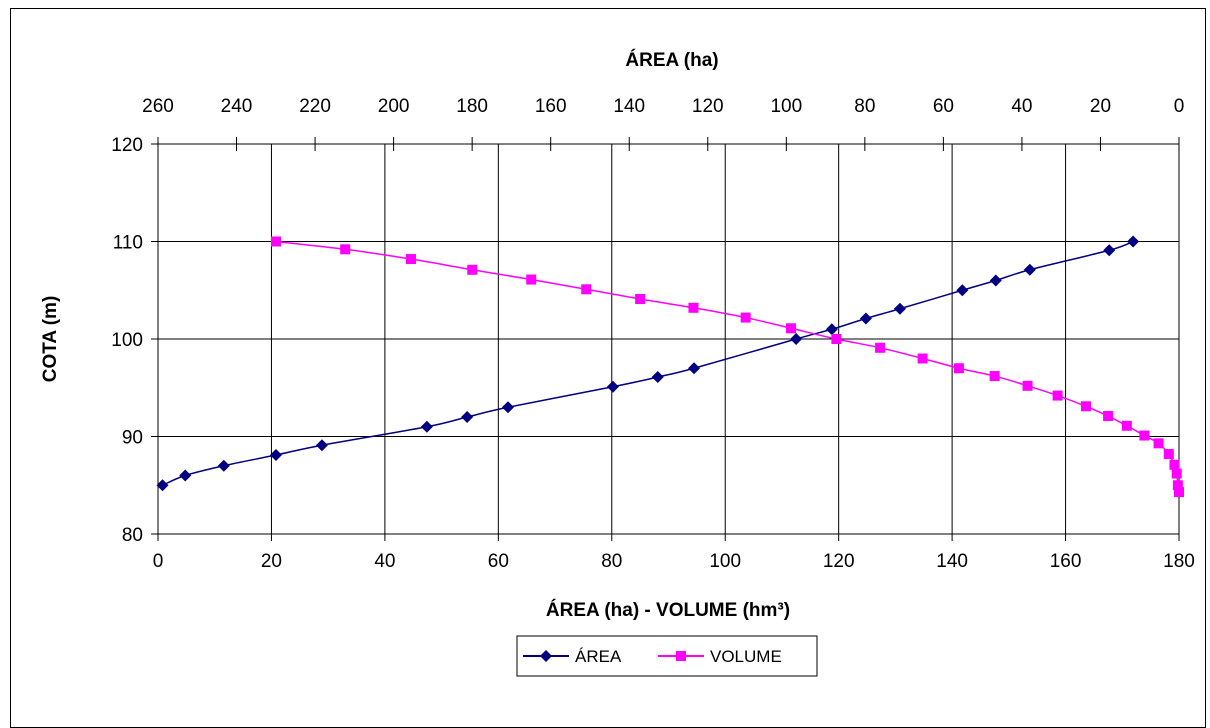 The height and width of the screenshot is (728, 1210). I want to click on legend-volume-label: VOLUME, so click(746, 656).